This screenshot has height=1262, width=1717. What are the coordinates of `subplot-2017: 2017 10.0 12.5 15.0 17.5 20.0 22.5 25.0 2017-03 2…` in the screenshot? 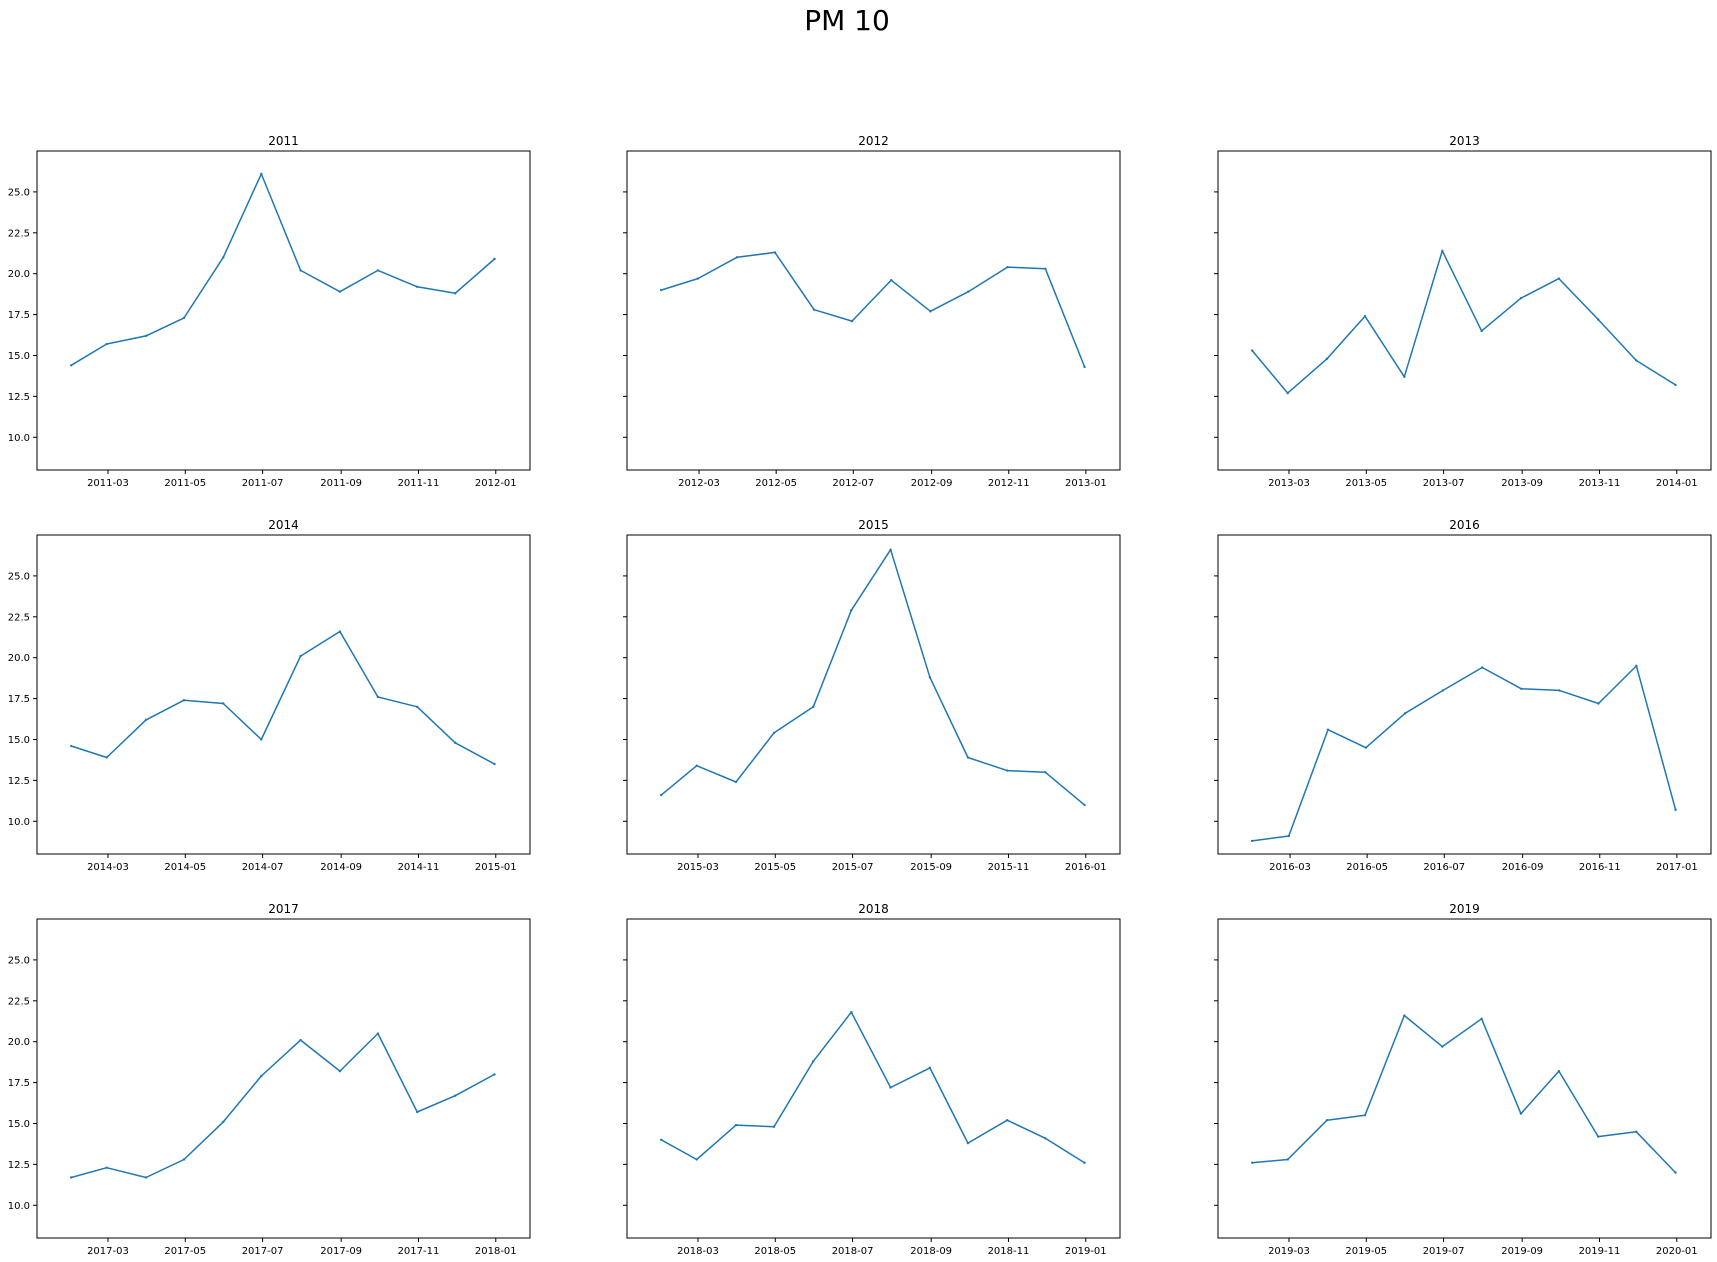 It's located at (269, 1079).